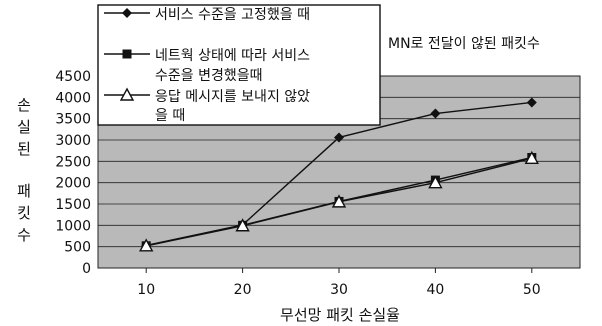 The height and width of the screenshot is (326, 602). I want to click on y-axis-label-char: 수, so click(24, 235).